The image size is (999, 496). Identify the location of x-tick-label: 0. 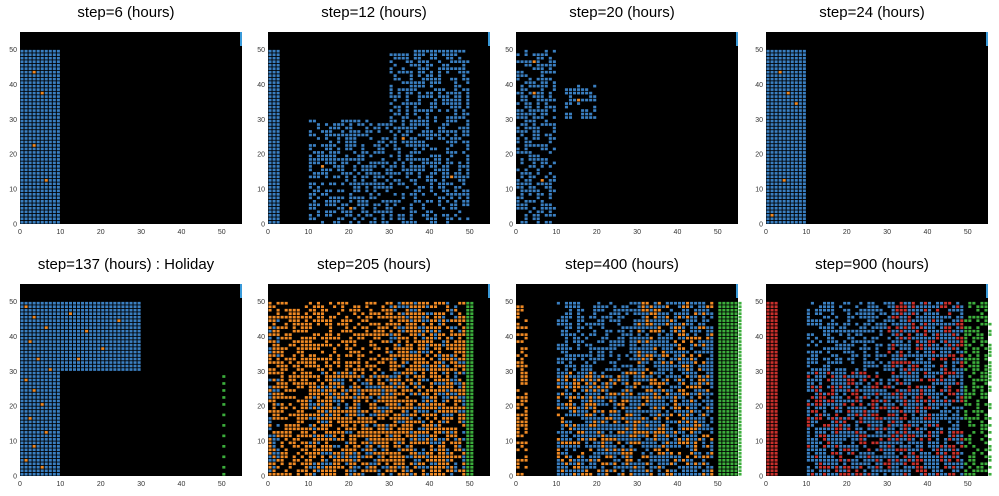
(20, 484).